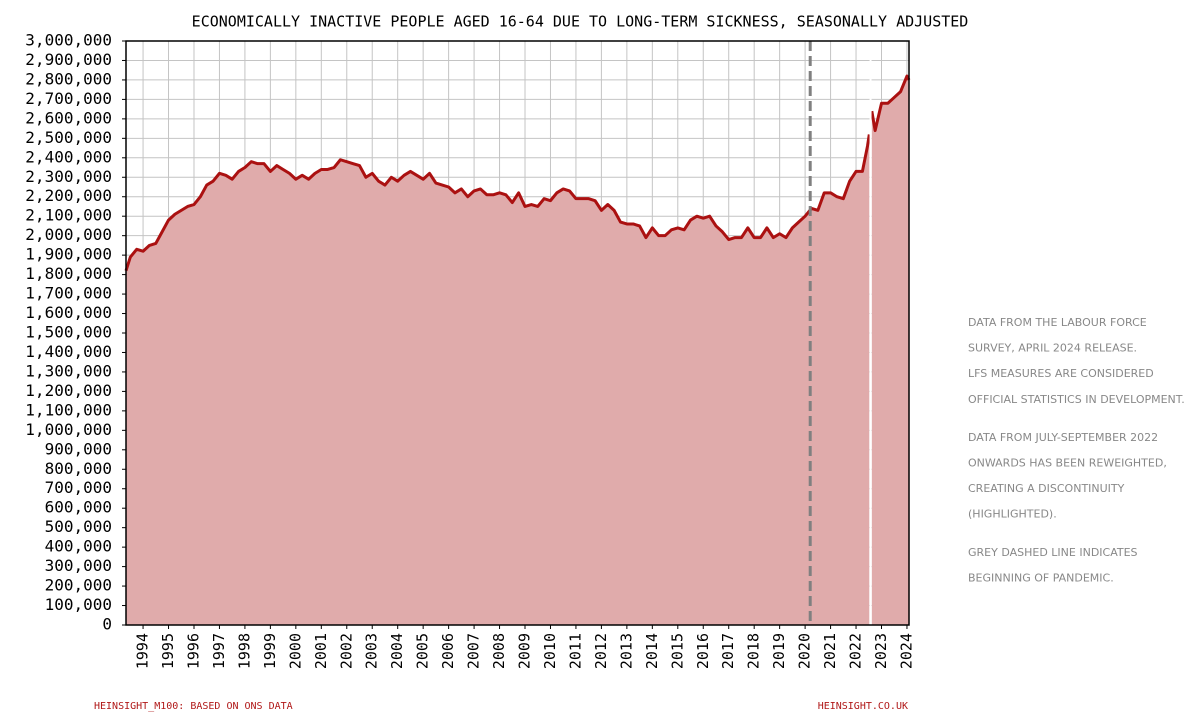 The height and width of the screenshot is (727, 1200). I want to click on y-tick-label: 2,400,000, so click(68, 156).